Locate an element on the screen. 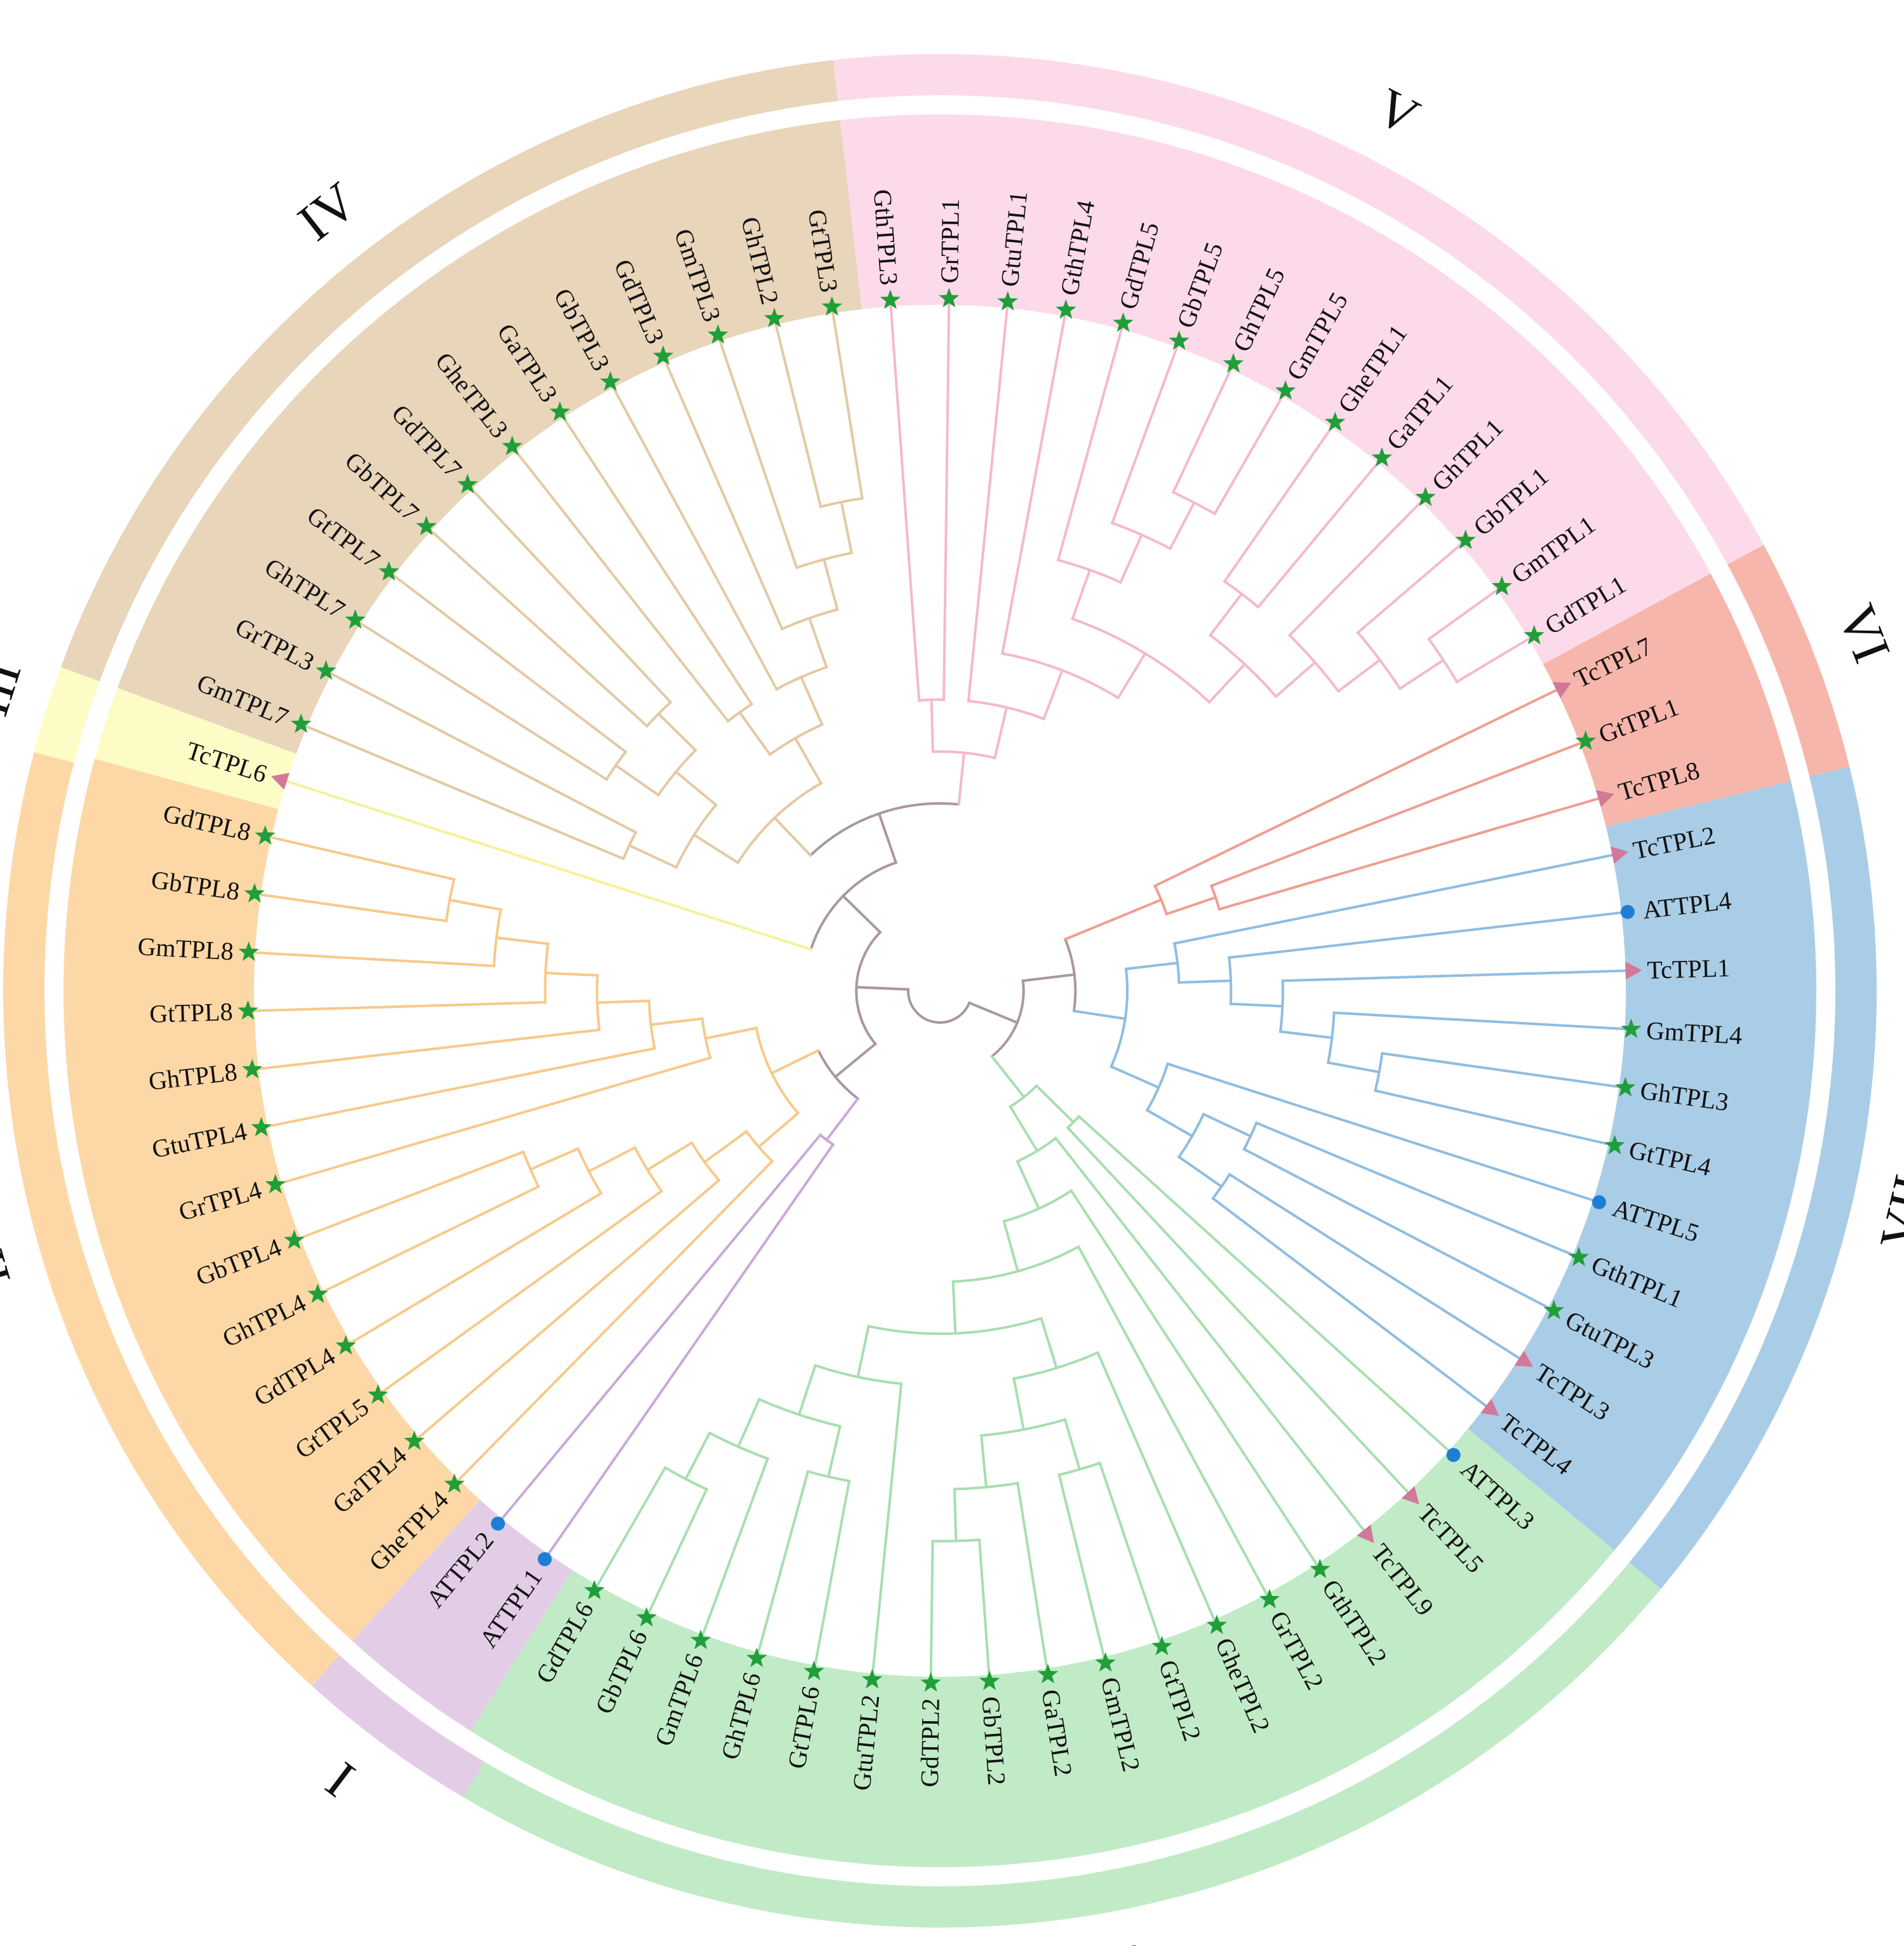  leaf-label: TcTPL1 is located at coordinates (1689, 968).